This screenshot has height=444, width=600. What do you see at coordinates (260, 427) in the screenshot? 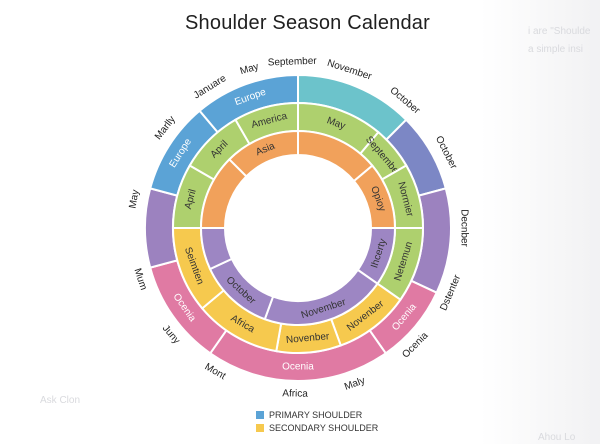
I see `legend-swatch-secondary` at bounding box center [260, 427].